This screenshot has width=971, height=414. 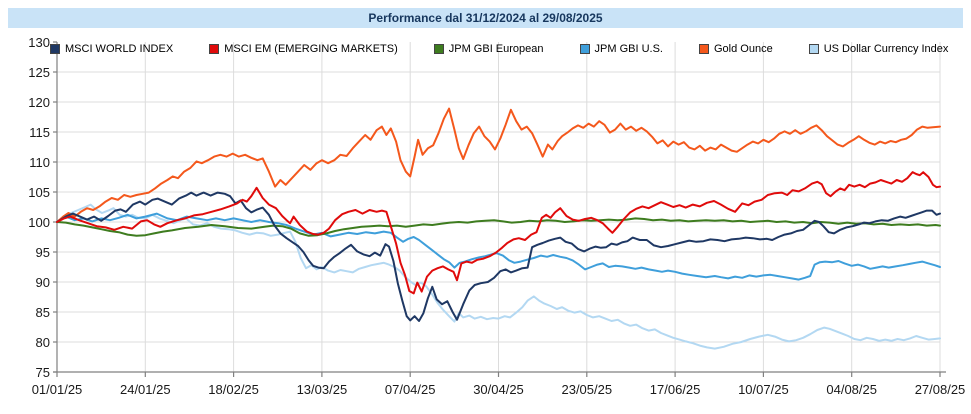 I want to click on legend-label: MSCI WORLD INDEX, so click(x=119, y=49).